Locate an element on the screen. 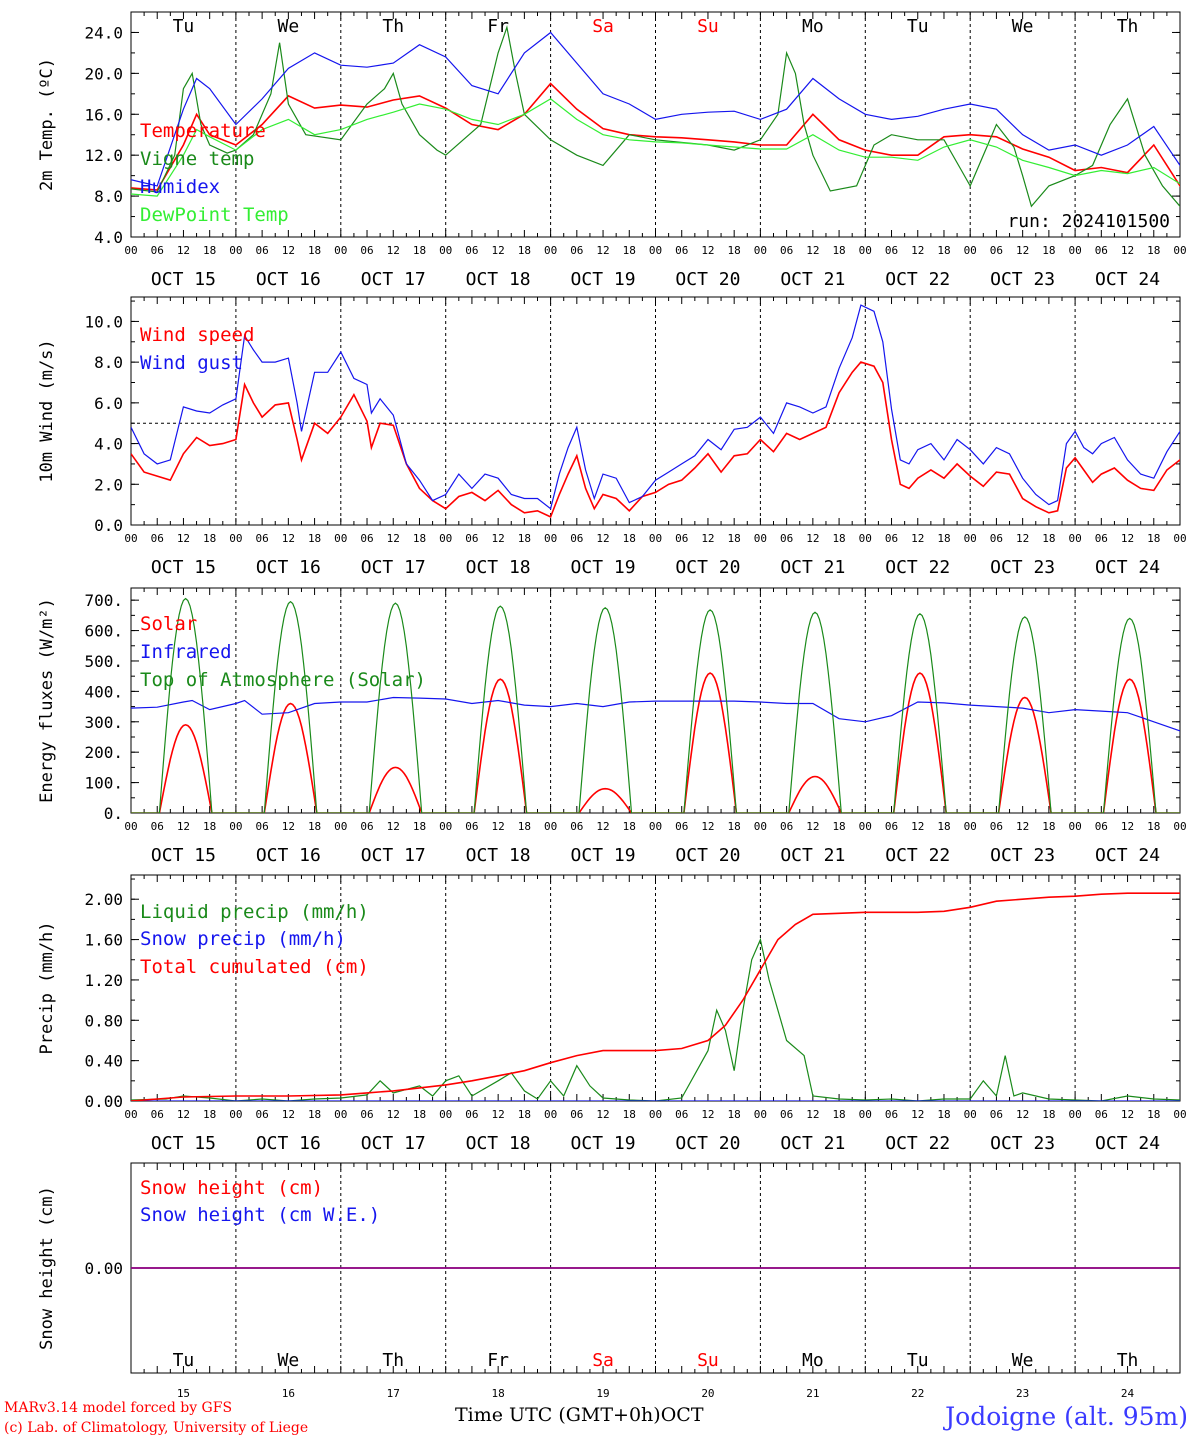  series-line-solar is located at coordinates (655, 742).